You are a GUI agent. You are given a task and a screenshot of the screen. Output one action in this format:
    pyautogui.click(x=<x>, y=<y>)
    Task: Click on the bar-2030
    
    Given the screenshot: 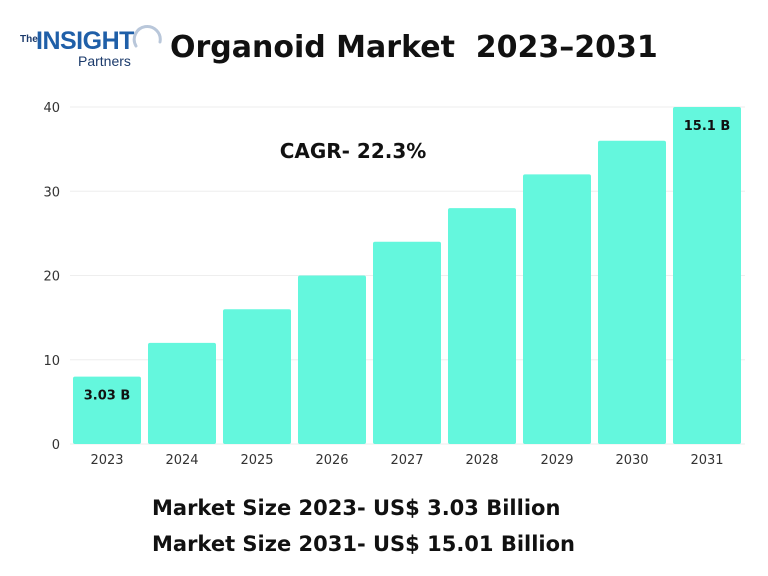 What is the action you would take?
    pyautogui.click(x=632, y=292)
    